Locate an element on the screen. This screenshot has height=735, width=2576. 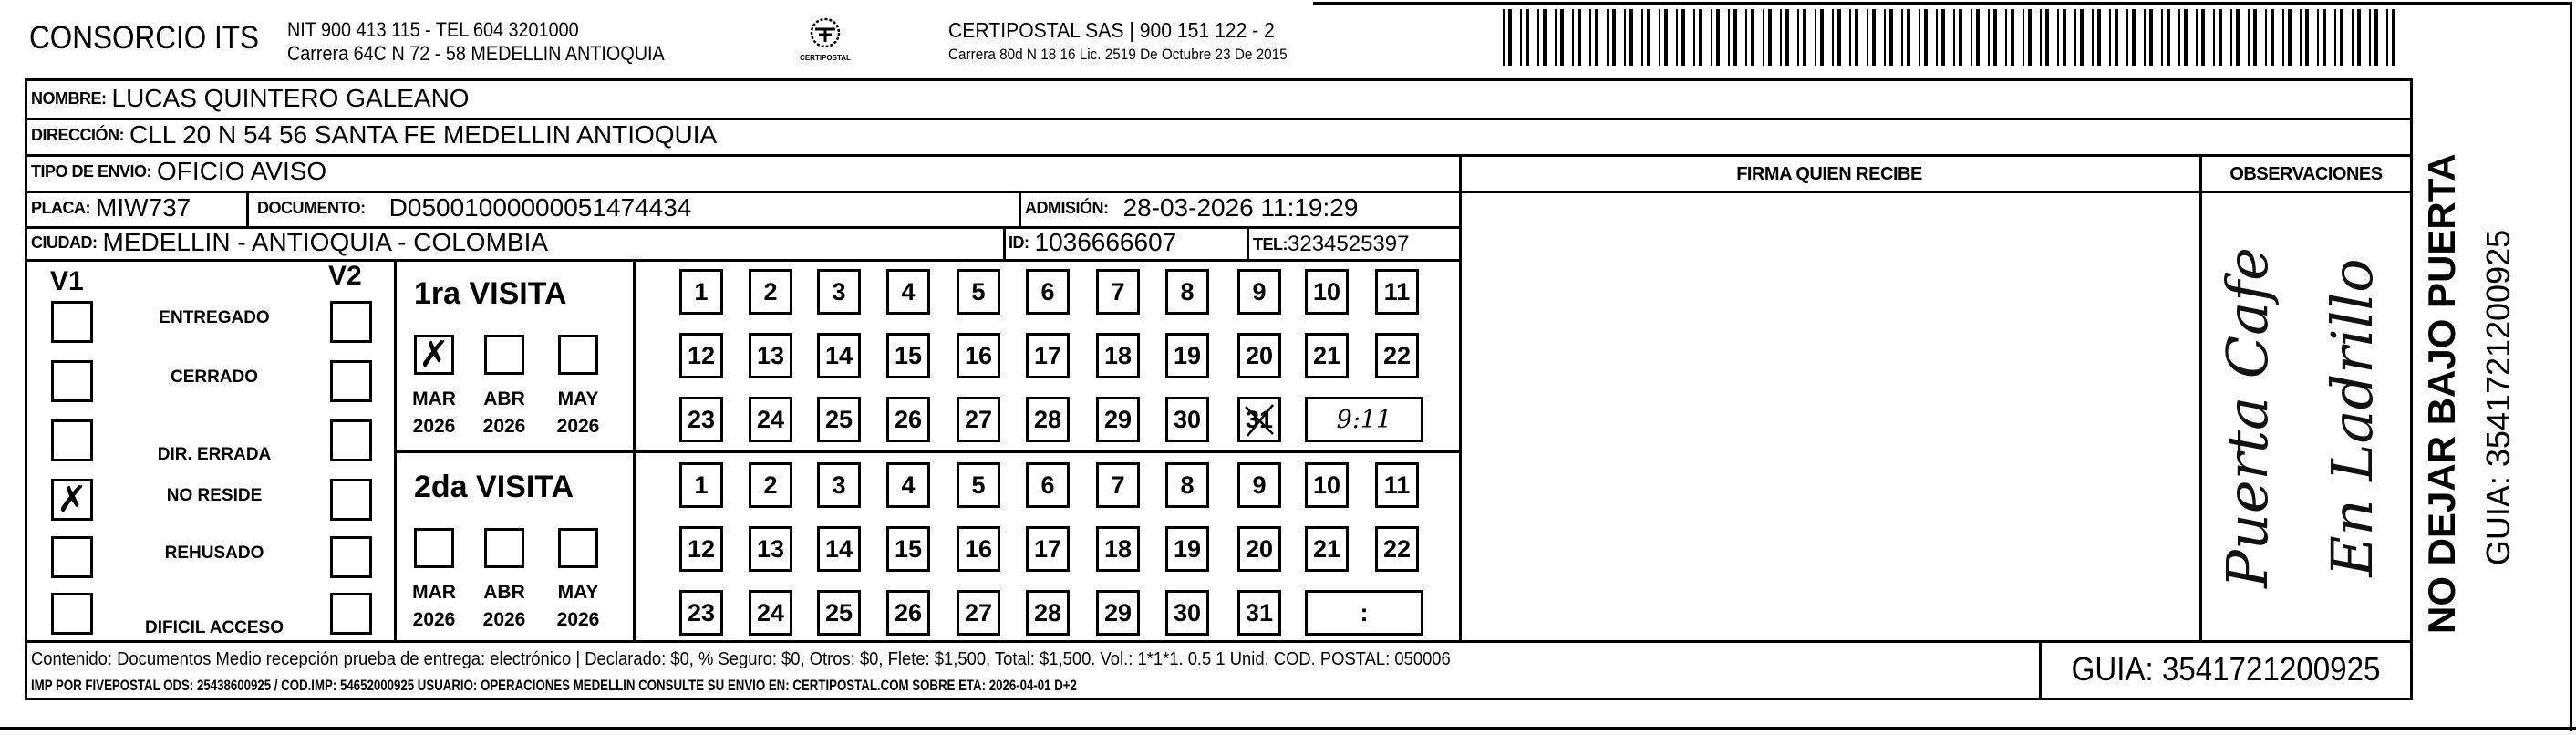
time-box: 9:11 is located at coordinates (1364, 419).